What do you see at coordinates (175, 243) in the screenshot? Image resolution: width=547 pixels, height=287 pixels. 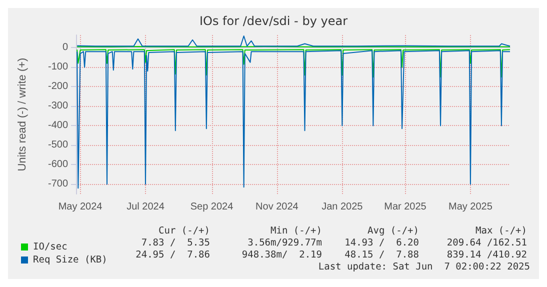 I see `text: 7.83 / 5.35` at bounding box center [175, 243].